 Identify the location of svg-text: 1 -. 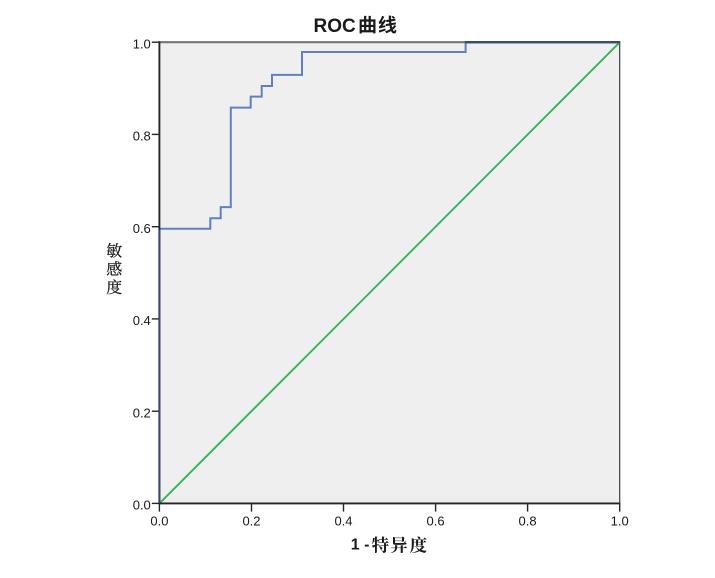
(360, 544).